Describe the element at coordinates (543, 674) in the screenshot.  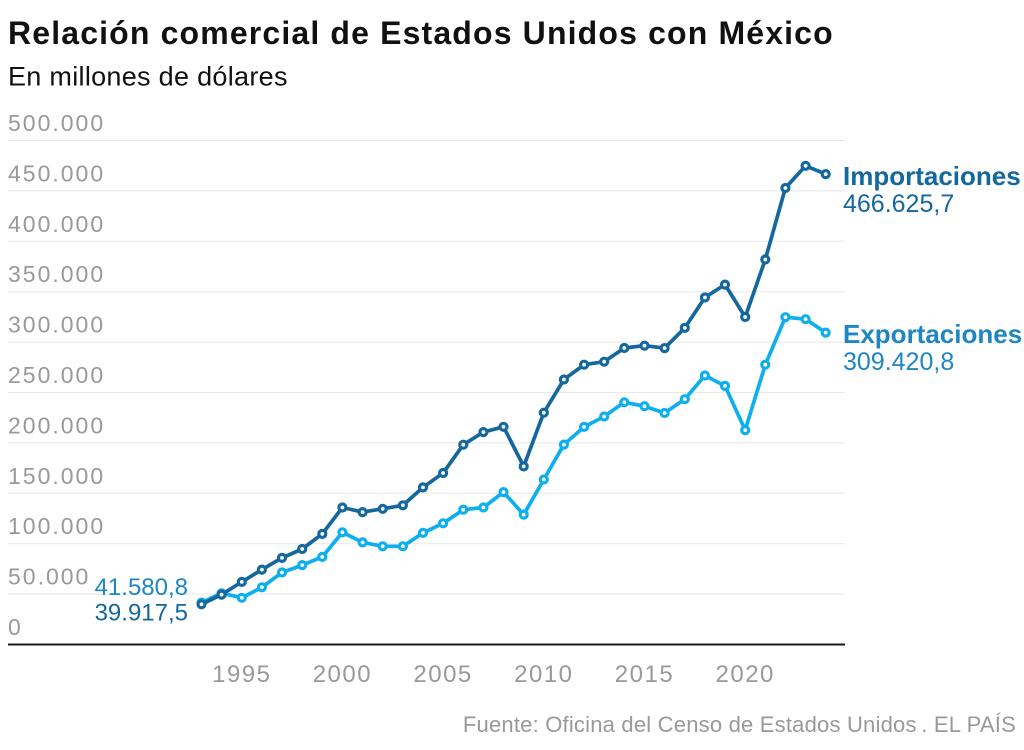
I see `svg-text: 2010` at that location.